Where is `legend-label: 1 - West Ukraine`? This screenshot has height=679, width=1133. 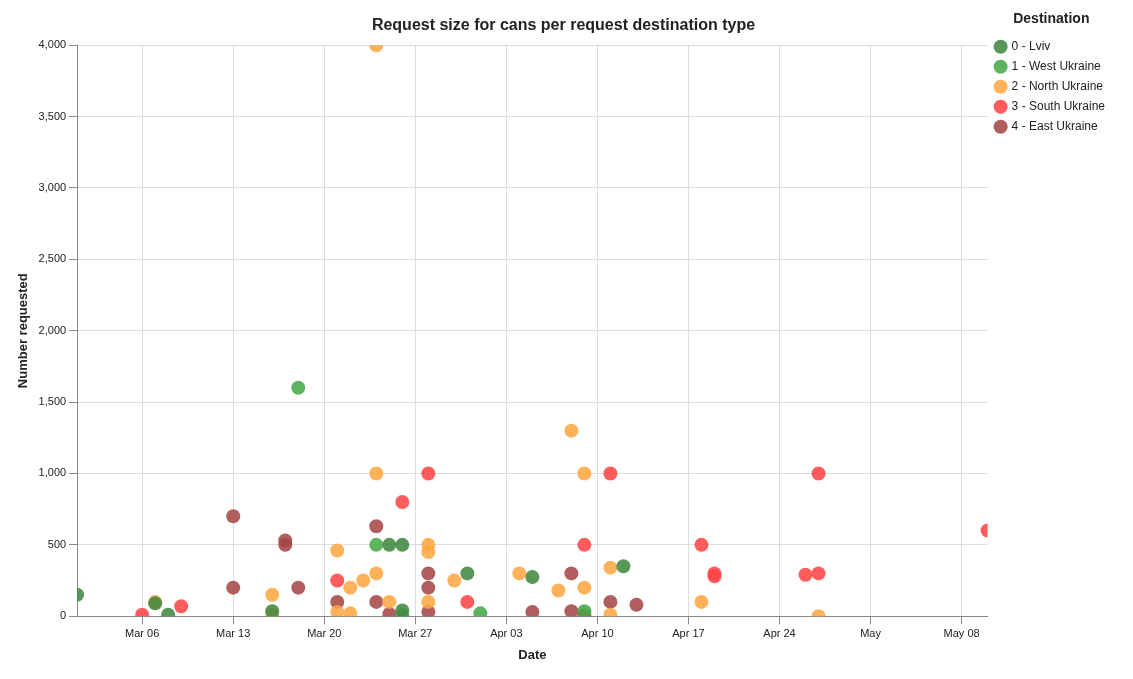
legend-label: 1 - West Ukraine is located at coordinates (1056, 66).